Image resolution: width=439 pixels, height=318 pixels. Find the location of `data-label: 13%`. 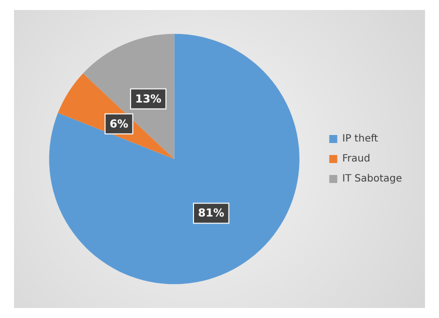

data-label: 13% is located at coordinates (148, 99).